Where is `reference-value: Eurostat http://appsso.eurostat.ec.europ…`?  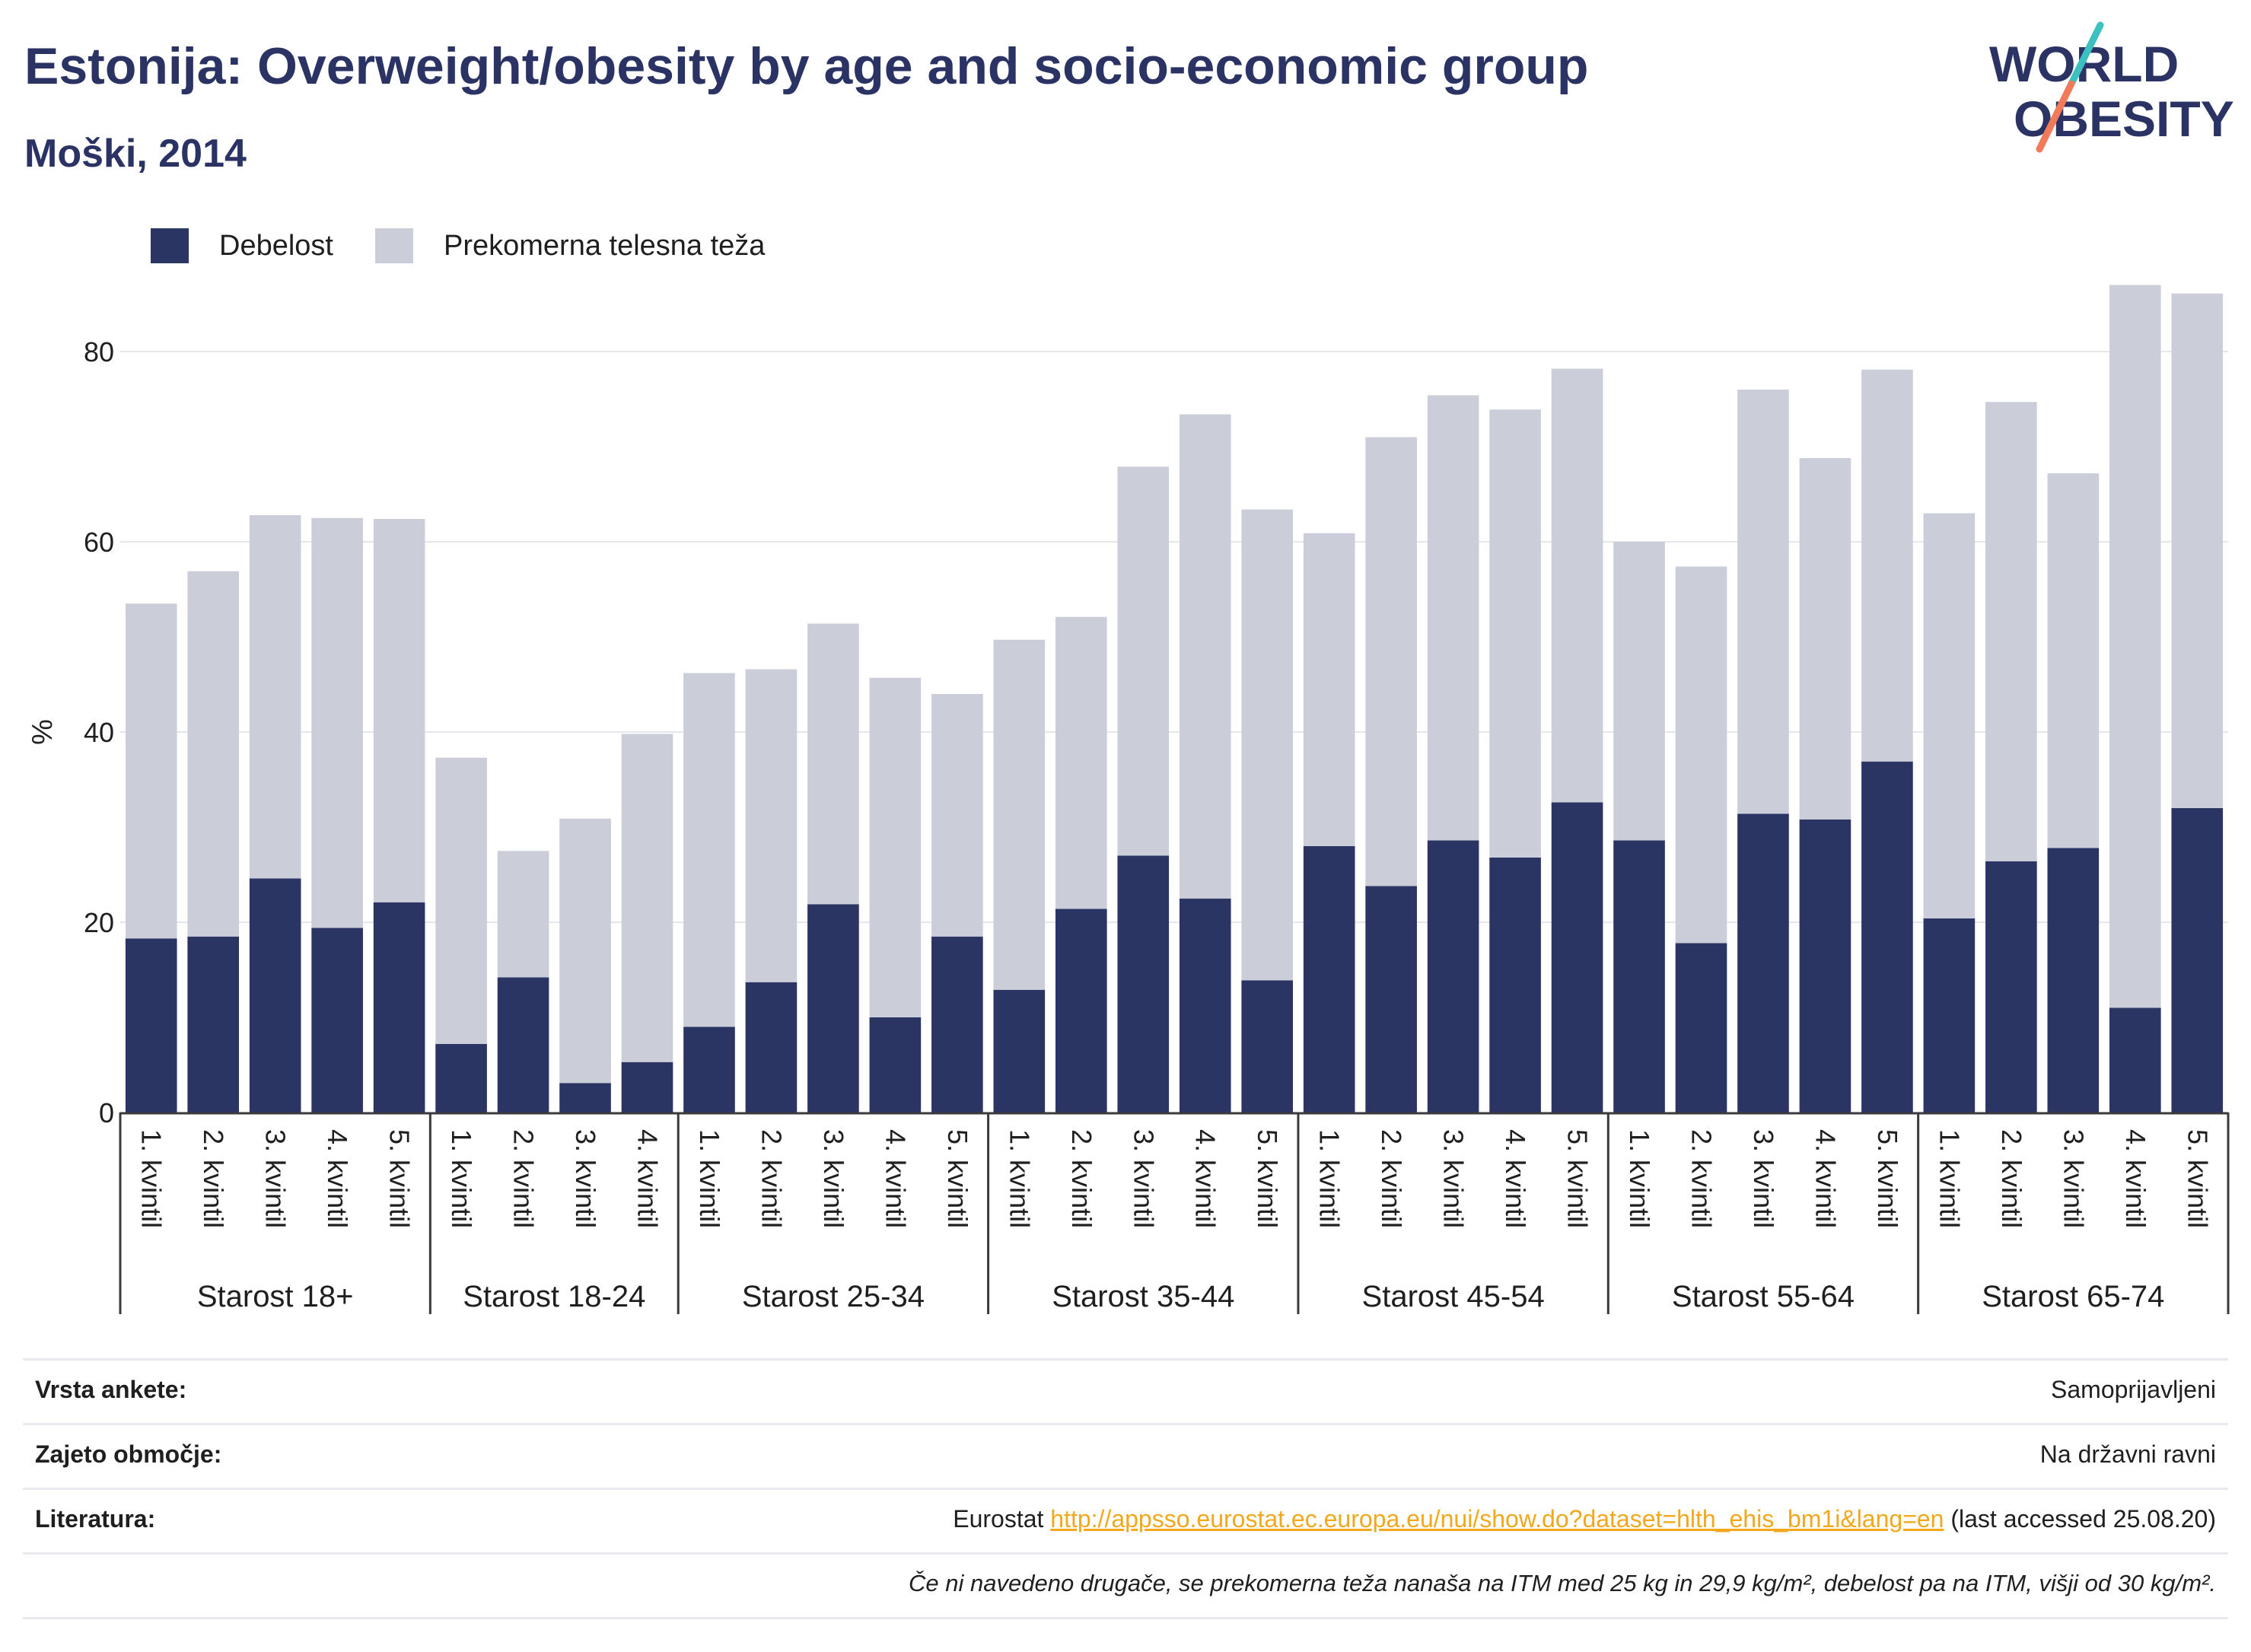 reference-value: Eurostat http://appsso.eurostat.ec.europ… is located at coordinates (1584, 1519).